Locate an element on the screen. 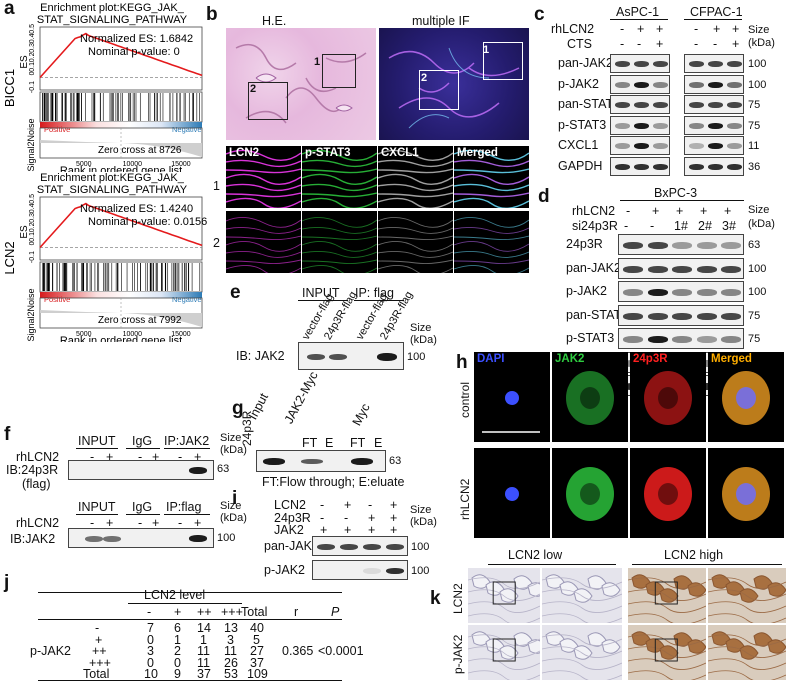 The image size is (788, 683). c-mw-0: 100 is located at coordinates (757, 64).